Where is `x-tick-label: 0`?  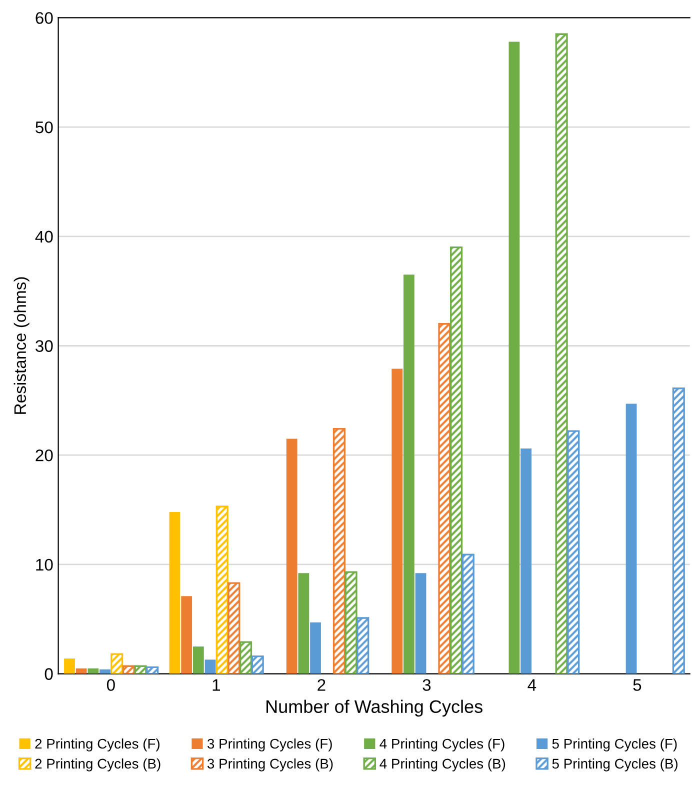
x-tick-label: 0 is located at coordinates (110, 685).